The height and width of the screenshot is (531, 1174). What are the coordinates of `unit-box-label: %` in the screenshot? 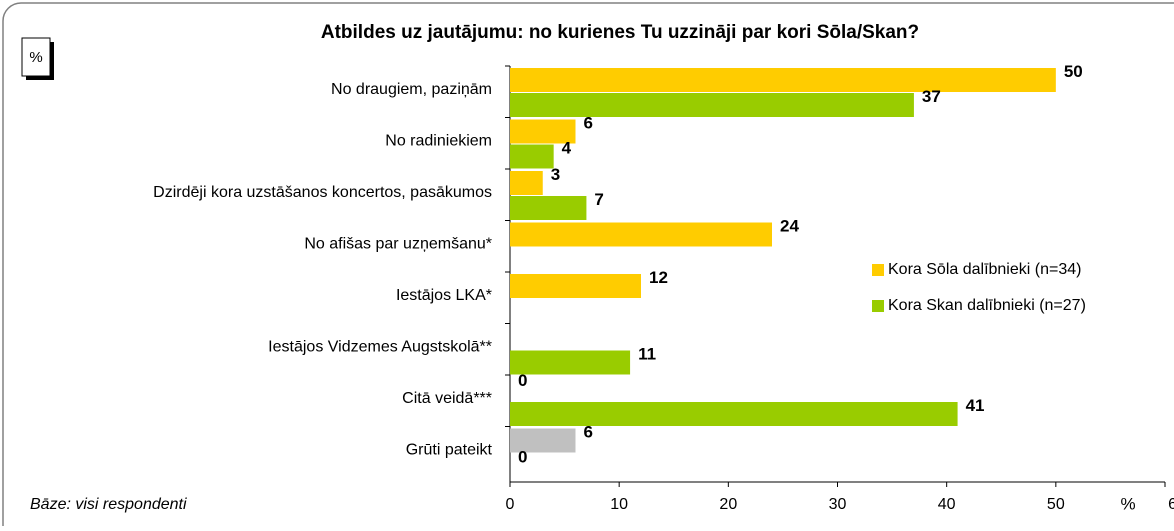 It's located at (35, 57).